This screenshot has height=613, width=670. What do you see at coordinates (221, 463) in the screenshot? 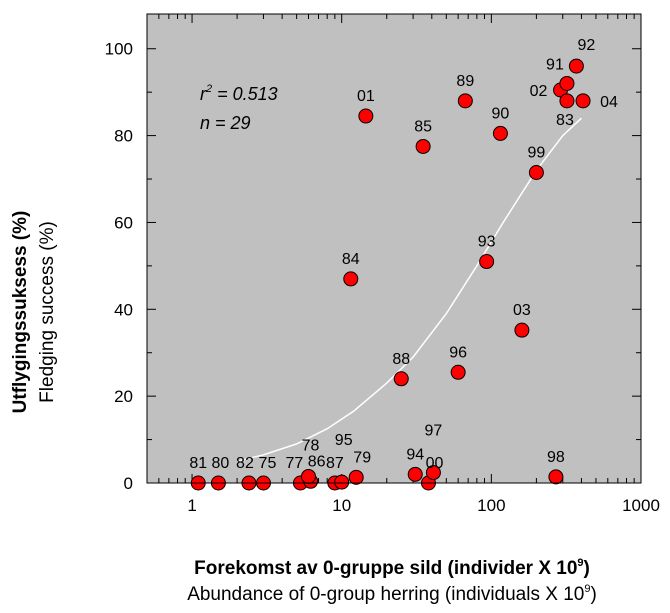
I see `point-label-80: 80` at bounding box center [221, 463].